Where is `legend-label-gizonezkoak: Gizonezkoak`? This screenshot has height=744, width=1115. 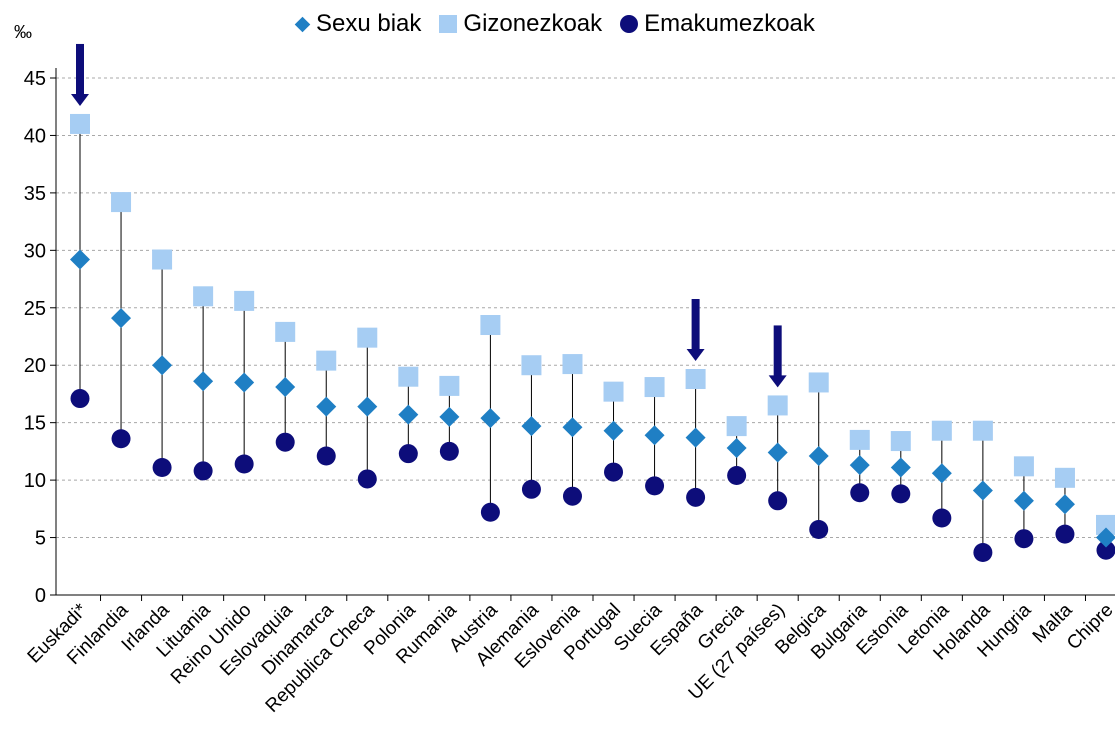
legend-label-gizonezkoak: Gizonezkoak is located at coordinates (533, 23).